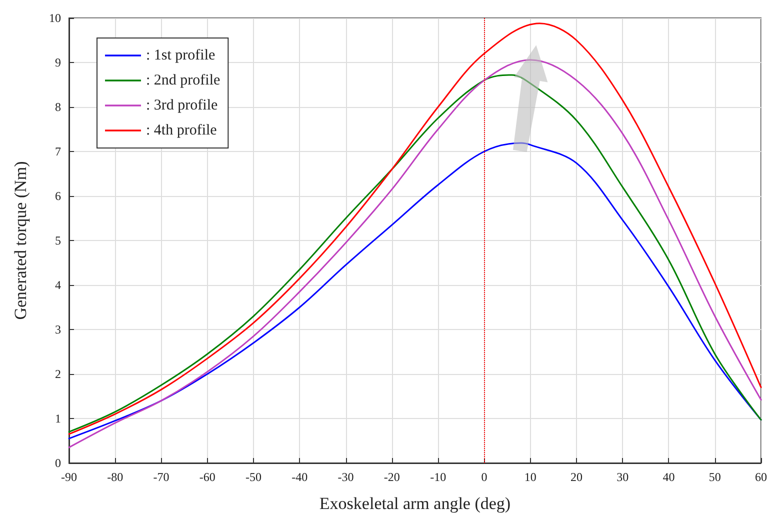 The width and height of the screenshot is (770, 517). I want to click on x-tick-label: 10, so click(530, 477).